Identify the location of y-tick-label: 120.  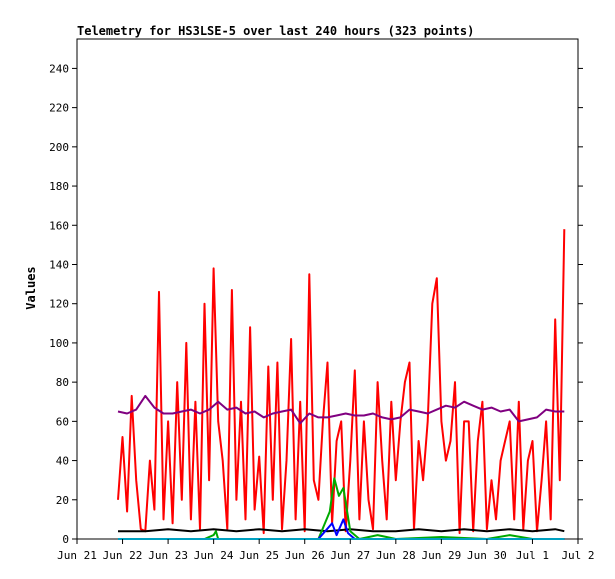
(59, 304).